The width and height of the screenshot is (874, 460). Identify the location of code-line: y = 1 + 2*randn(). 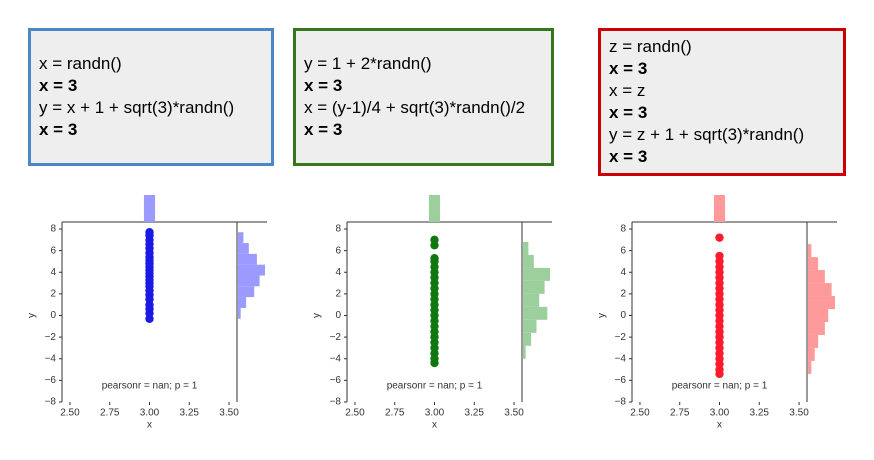
(368, 63).